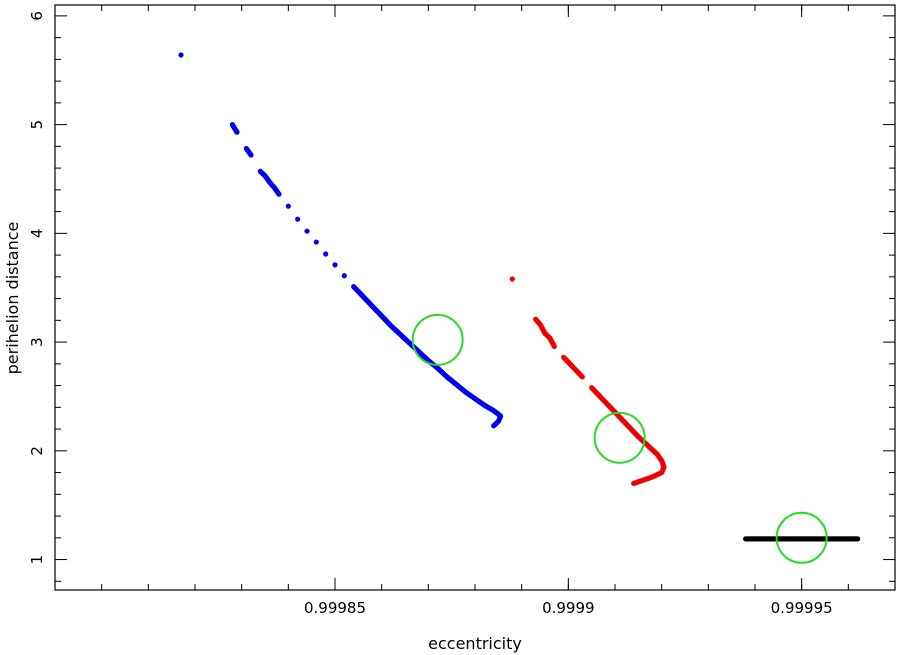 Image resolution: width=900 pixels, height=655 pixels. Describe the element at coordinates (802, 608) in the screenshot. I see `x-tick-label: 0.99995` at that location.